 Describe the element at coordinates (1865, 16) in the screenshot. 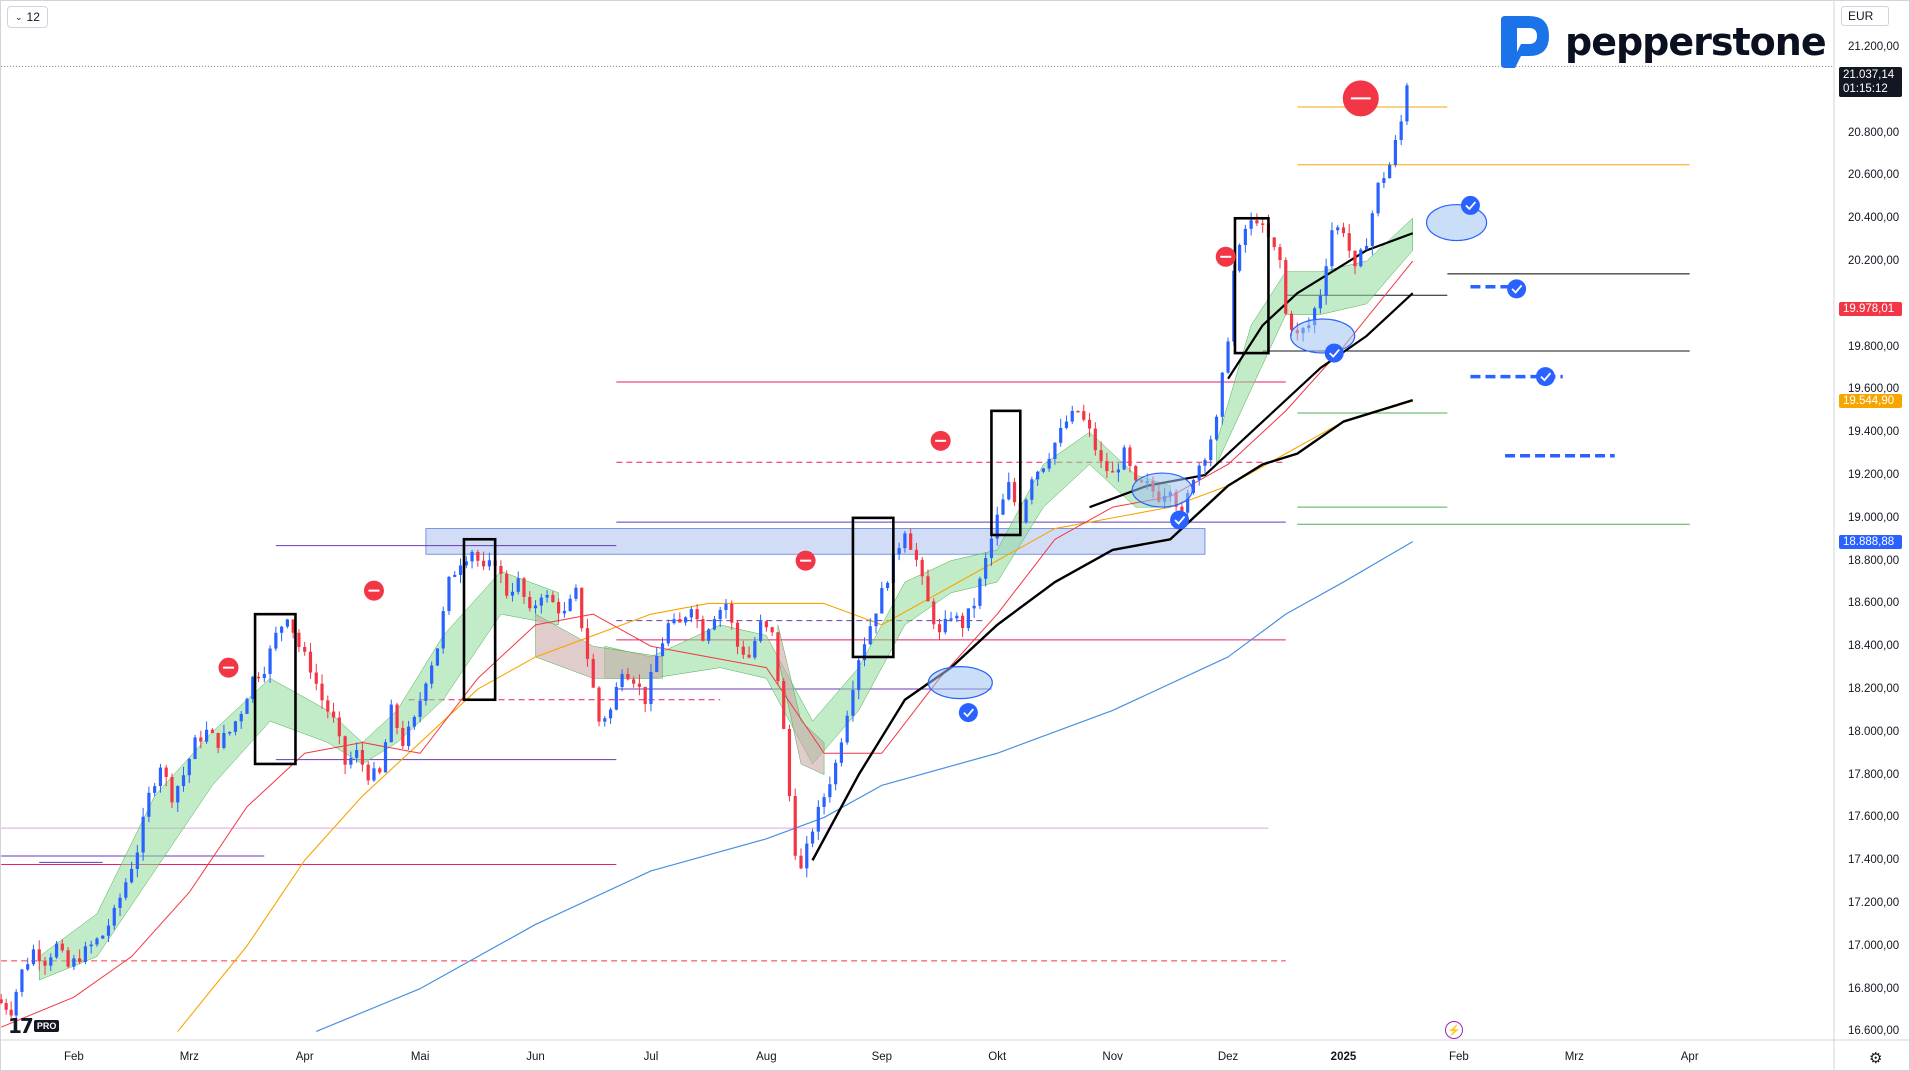

I see `currency-selector: EUR` at that location.